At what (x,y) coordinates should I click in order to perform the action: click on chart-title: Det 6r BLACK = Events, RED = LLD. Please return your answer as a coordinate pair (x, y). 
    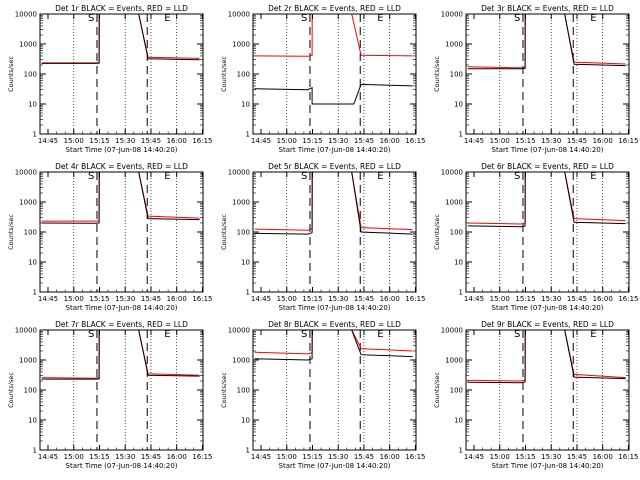
    Looking at the image, I should click on (547, 166).